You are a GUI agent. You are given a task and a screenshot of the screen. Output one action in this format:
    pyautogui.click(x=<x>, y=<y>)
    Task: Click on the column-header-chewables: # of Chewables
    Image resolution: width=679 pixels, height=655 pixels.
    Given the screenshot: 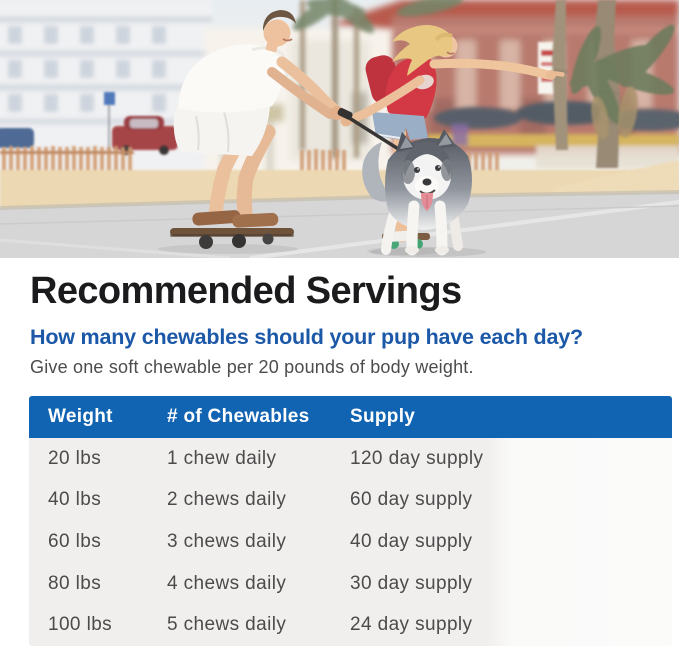 What is the action you would take?
    pyautogui.click(x=238, y=416)
    